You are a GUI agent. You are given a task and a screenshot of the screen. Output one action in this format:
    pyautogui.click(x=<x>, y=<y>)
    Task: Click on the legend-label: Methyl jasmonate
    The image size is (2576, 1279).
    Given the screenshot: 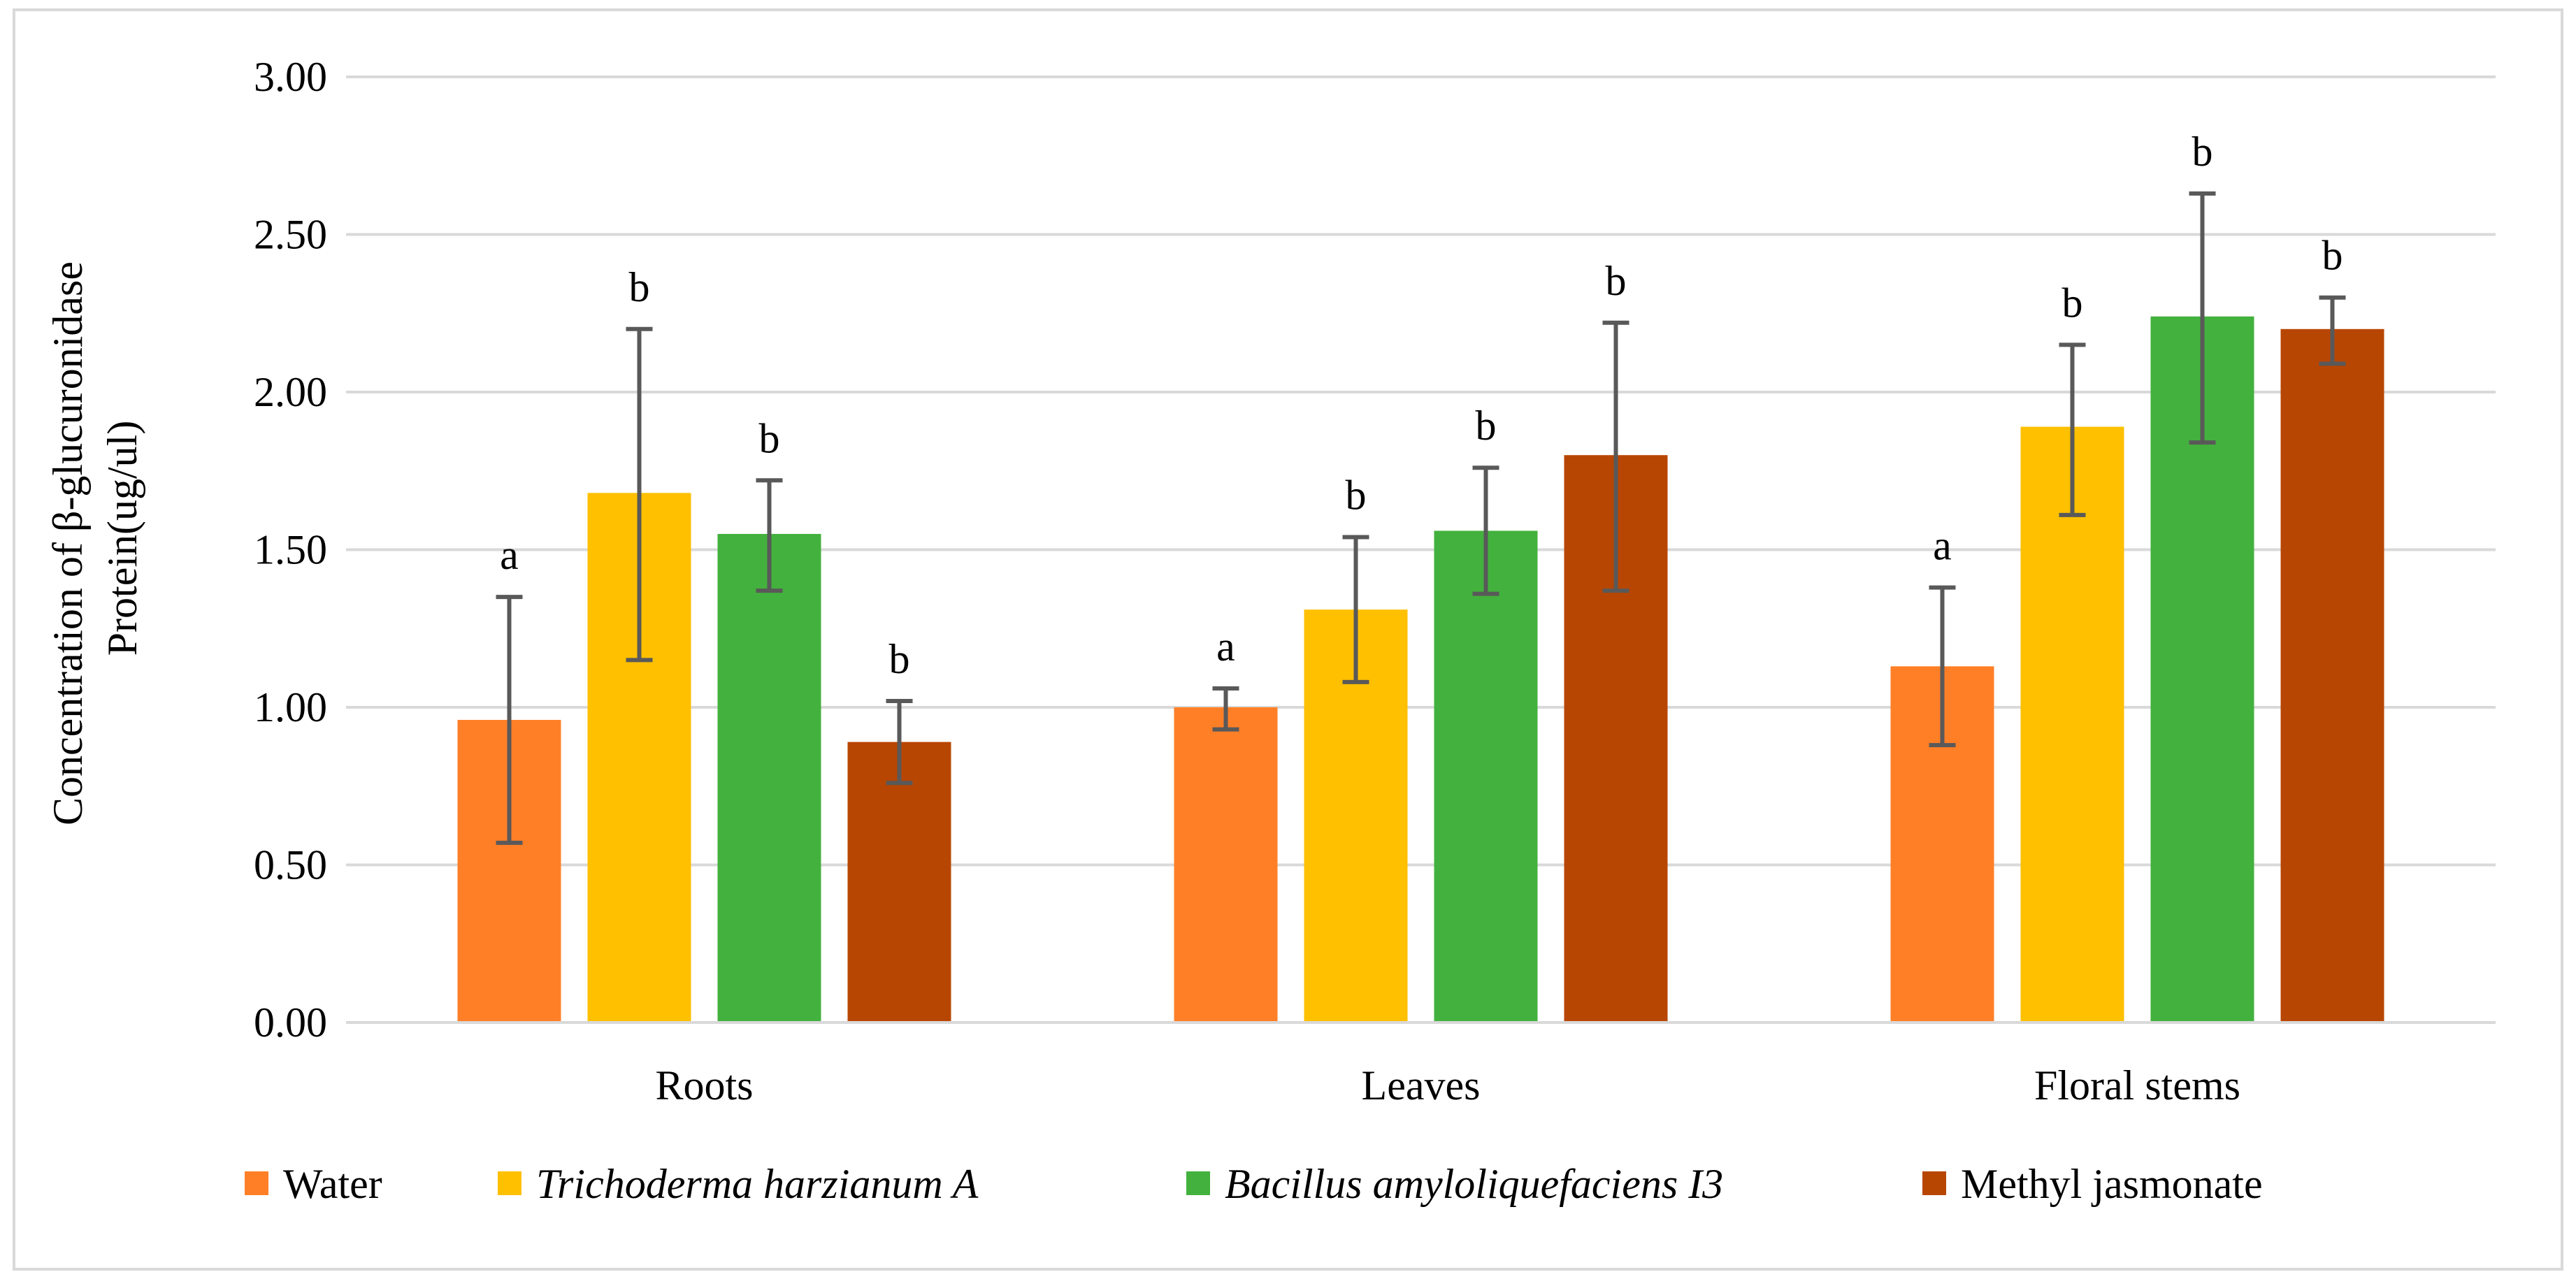 What is the action you would take?
    pyautogui.click(x=2112, y=1184)
    